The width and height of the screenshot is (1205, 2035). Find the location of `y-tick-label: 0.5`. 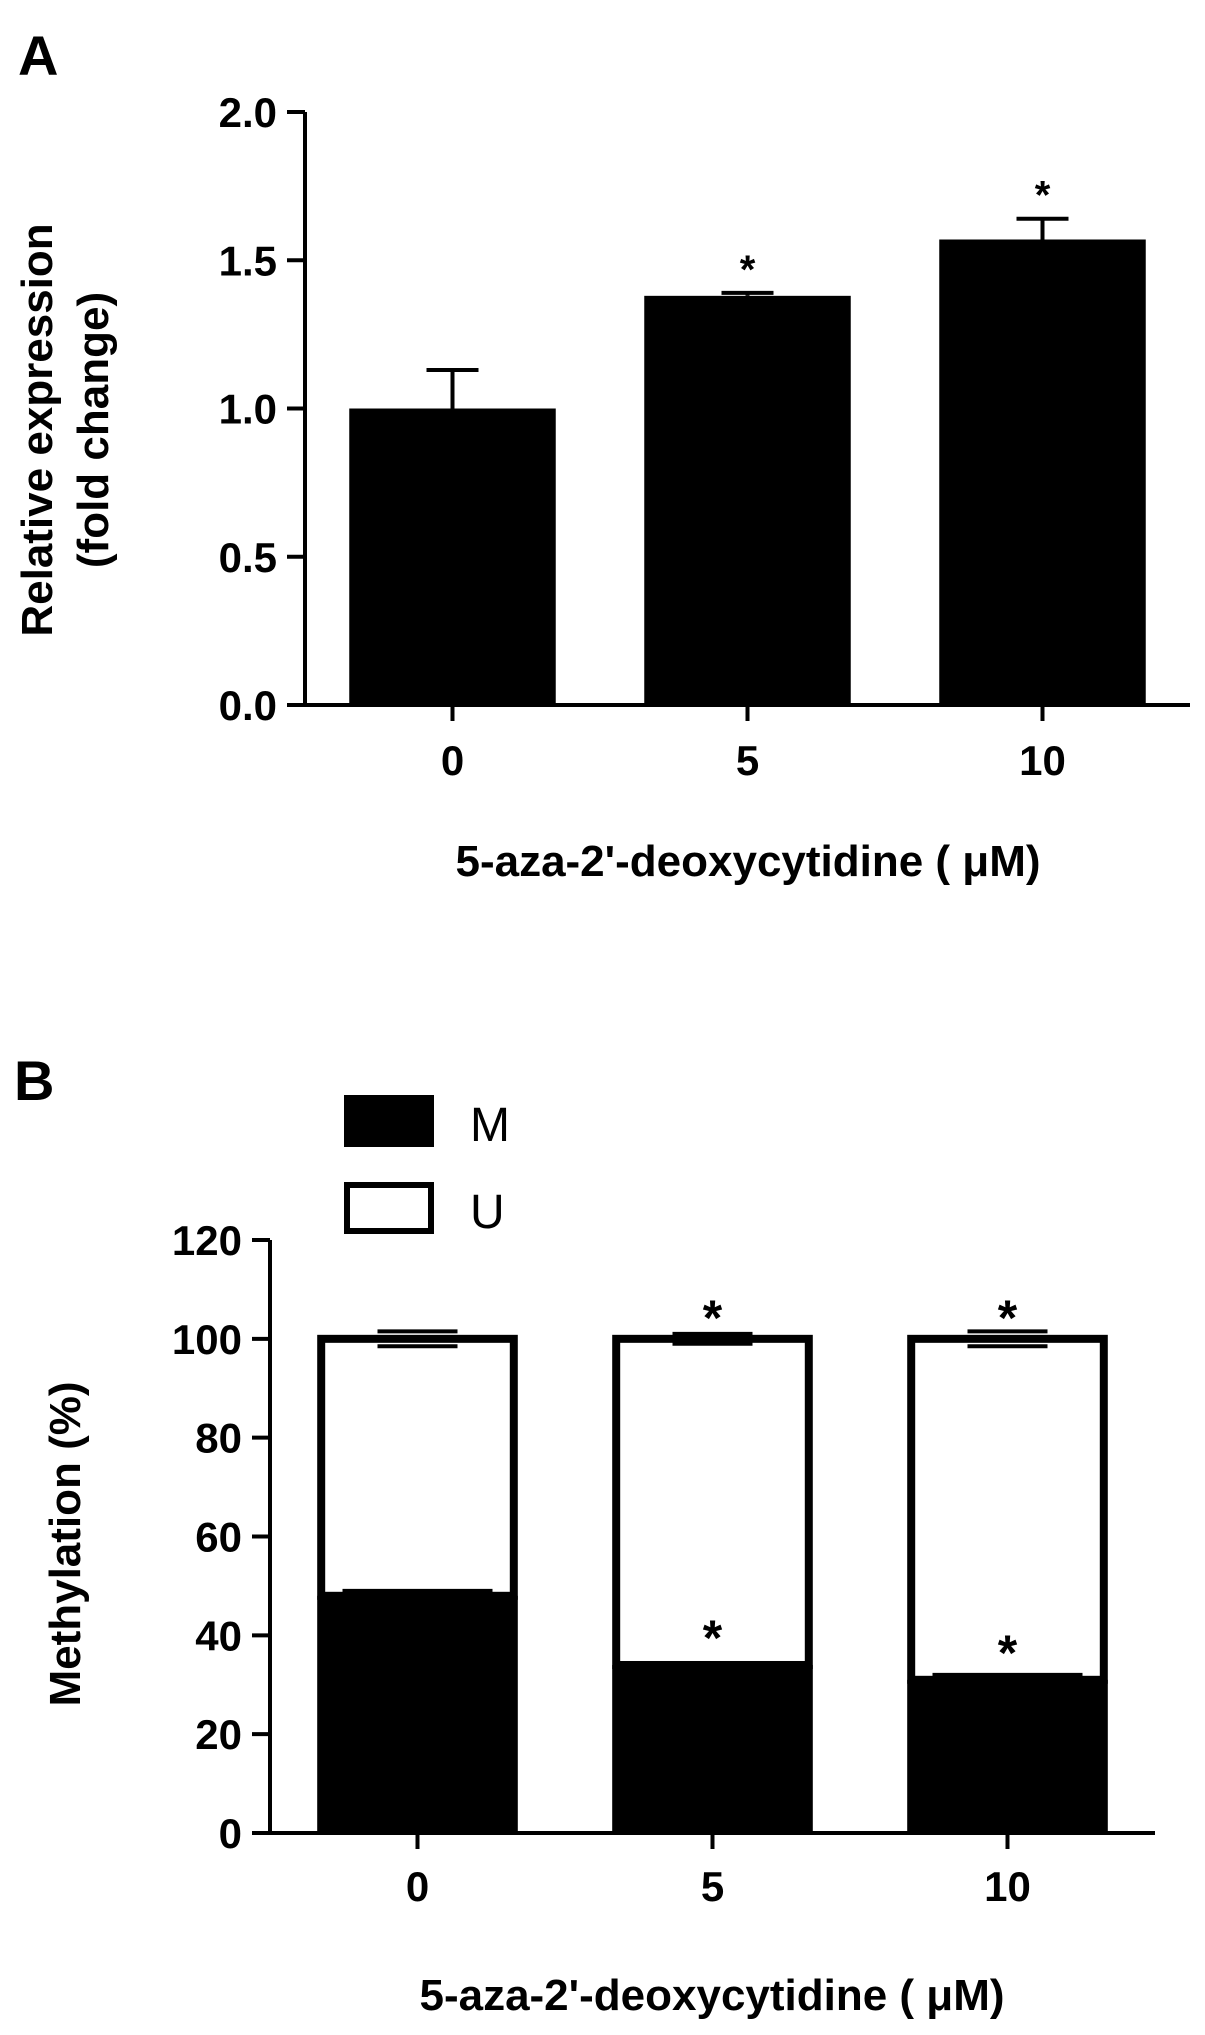

y-tick-label: 0.5 is located at coordinates (248, 557).